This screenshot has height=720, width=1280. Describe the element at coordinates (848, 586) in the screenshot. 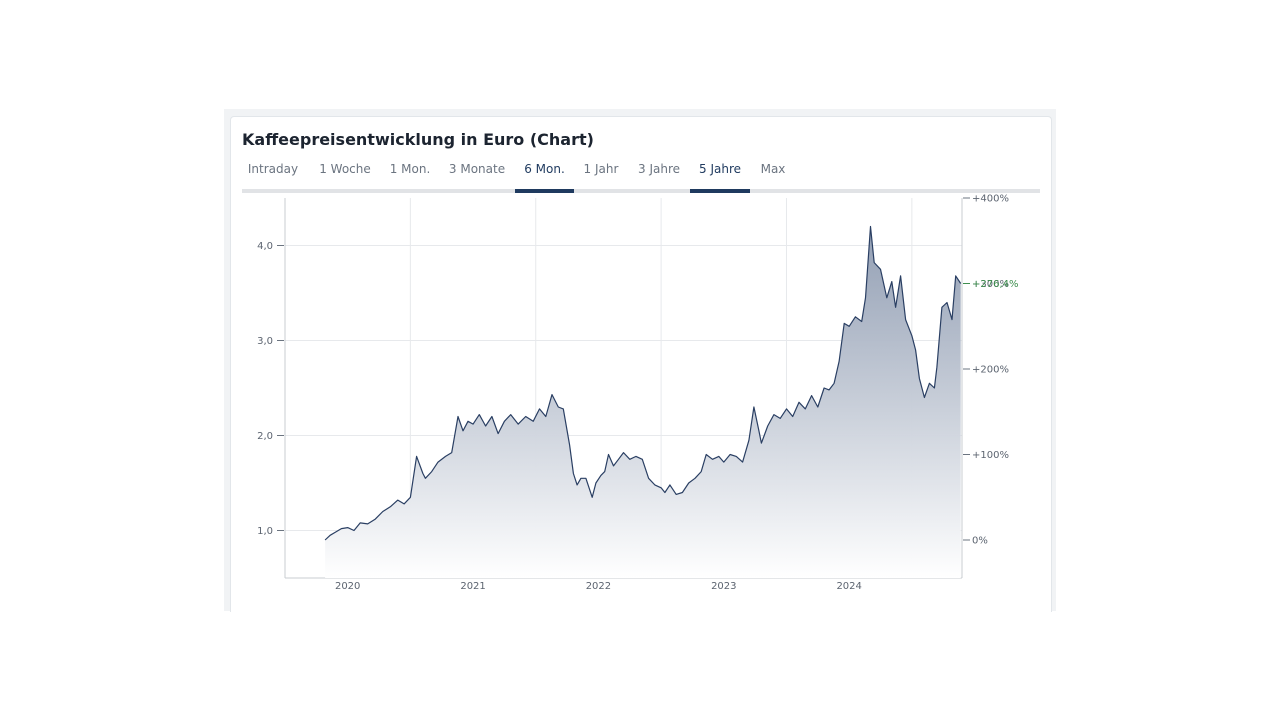

I see `x-tick-label: 2024` at that location.